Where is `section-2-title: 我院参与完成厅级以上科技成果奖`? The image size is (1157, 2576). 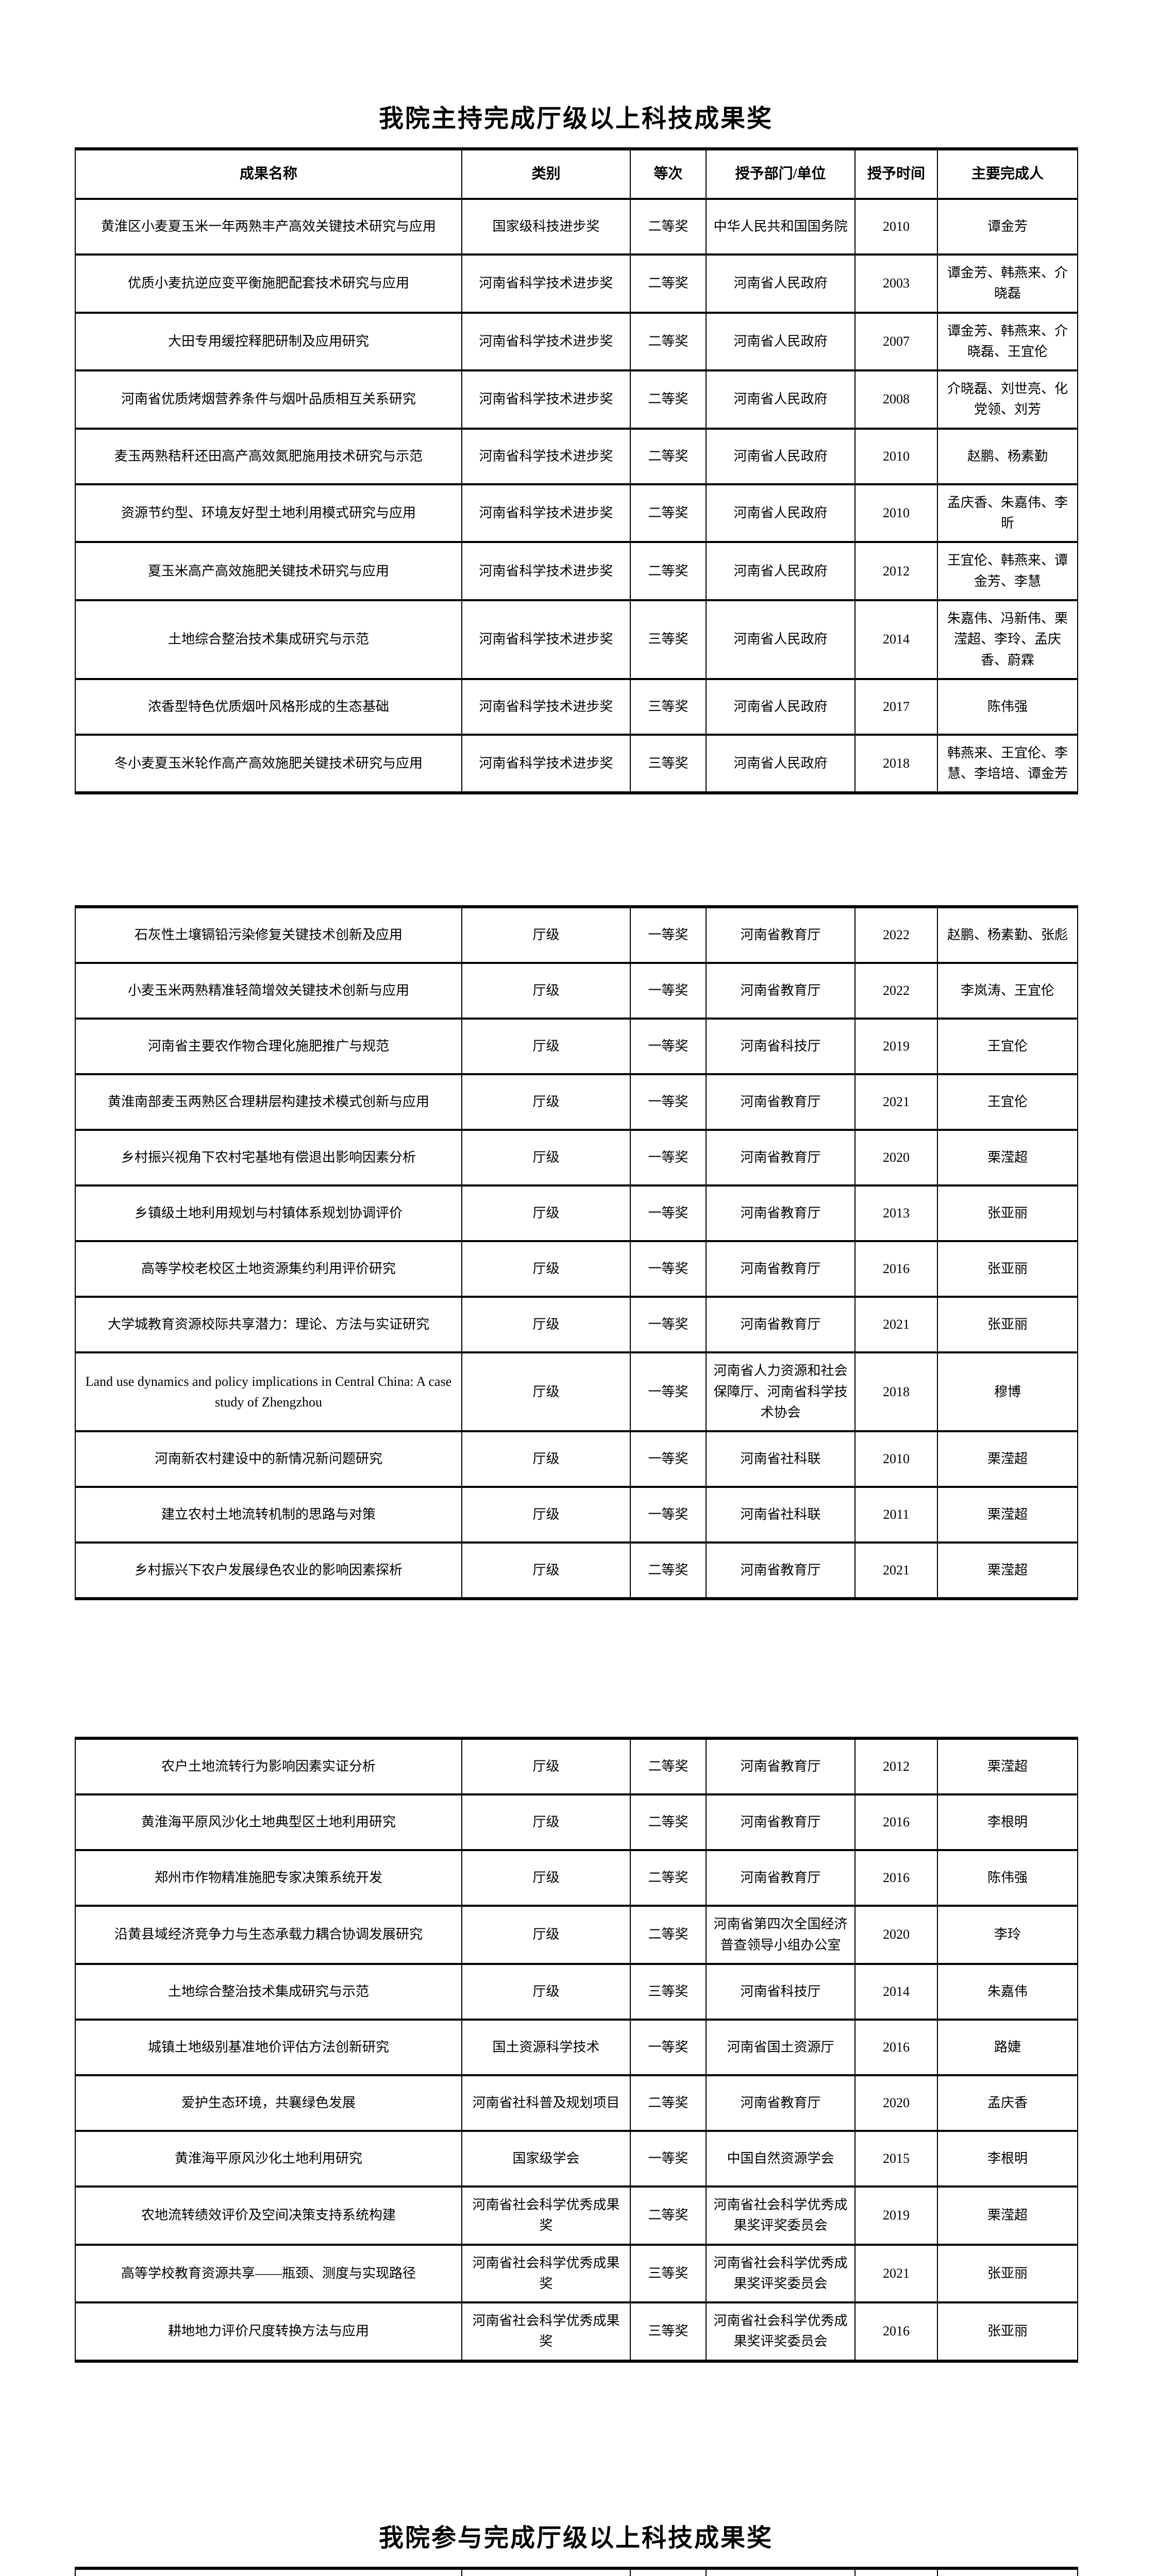 section-2-title: 我院参与完成厅级以上科技成果奖 is located at coordinates (575, 2537).